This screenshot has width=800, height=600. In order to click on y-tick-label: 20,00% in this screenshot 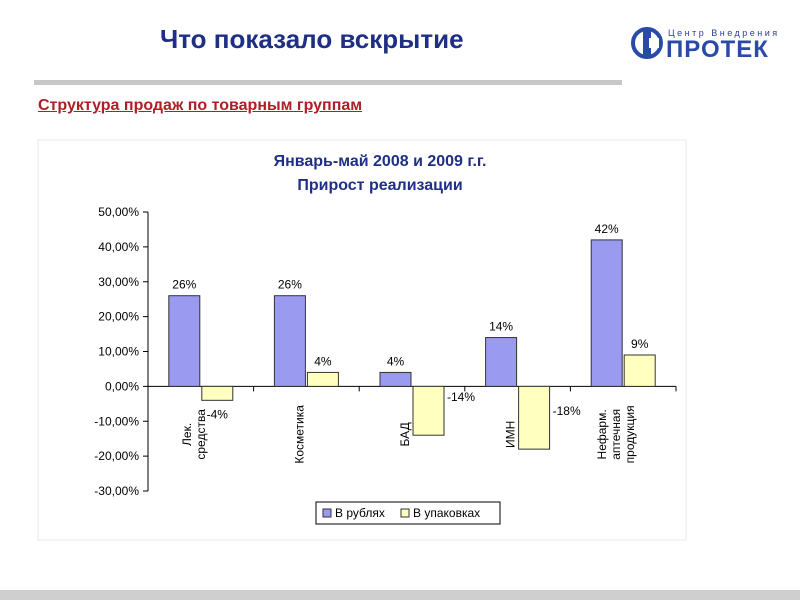, I will do `click(118, 317)`.